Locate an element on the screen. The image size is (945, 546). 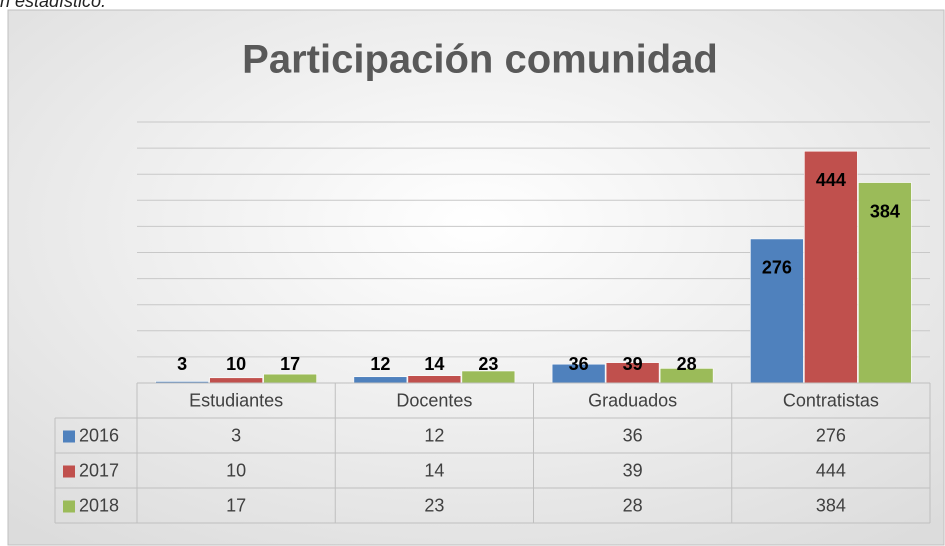
table-cell: 28 is located at coordinates (633, 505).